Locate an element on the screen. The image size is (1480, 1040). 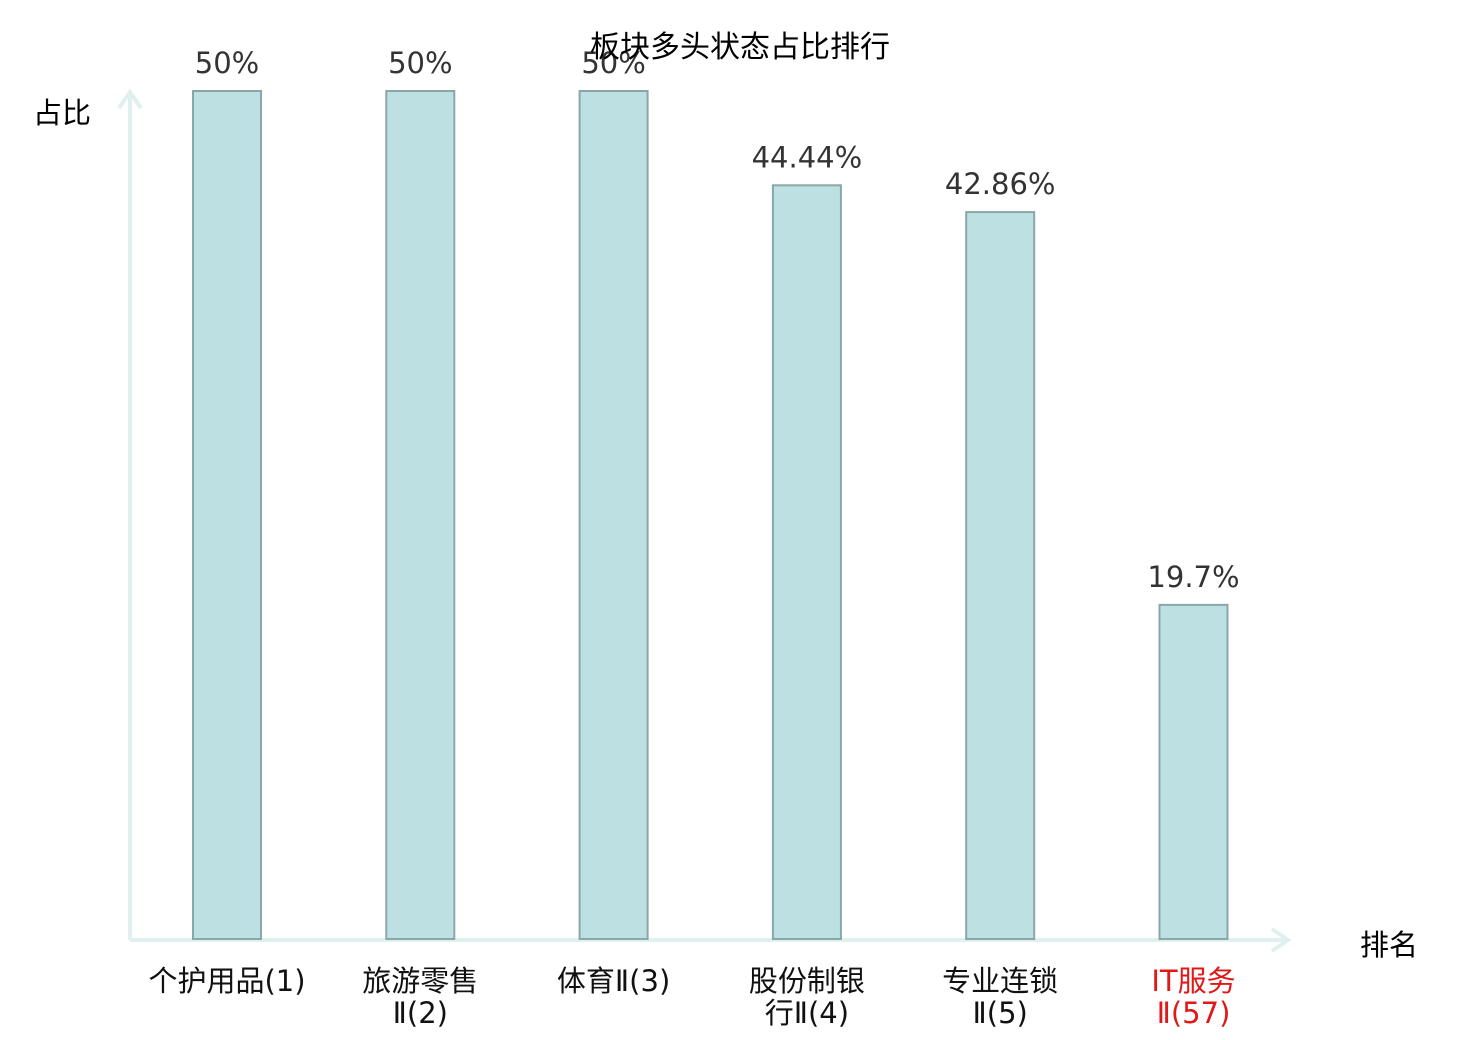
category-label-1: 旅游零售 Ⅱ(2) is located at coordinates (420, 997).